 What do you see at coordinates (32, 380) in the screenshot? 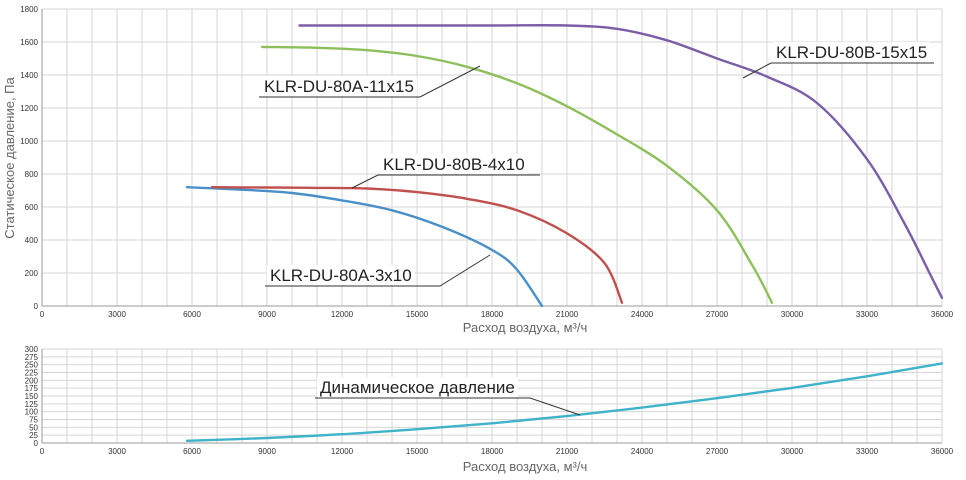
I see `bottom-y-tick-label: 200` at bounding box center [32, 380].